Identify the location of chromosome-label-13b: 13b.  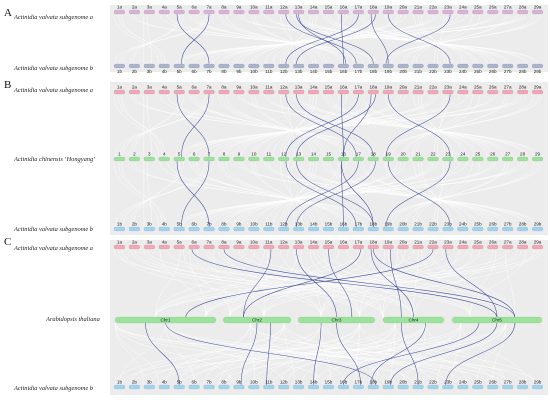
(299, 382).